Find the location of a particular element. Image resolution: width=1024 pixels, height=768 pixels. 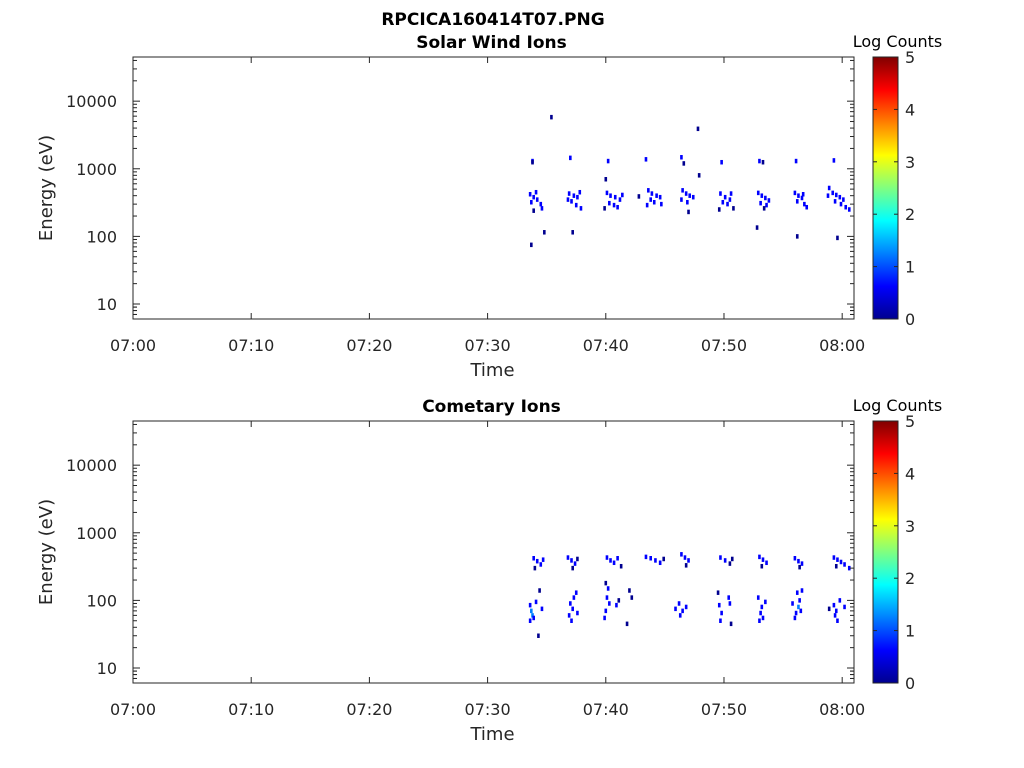

colorbar-tick-label: 1 is located at coordinates (910, 267).